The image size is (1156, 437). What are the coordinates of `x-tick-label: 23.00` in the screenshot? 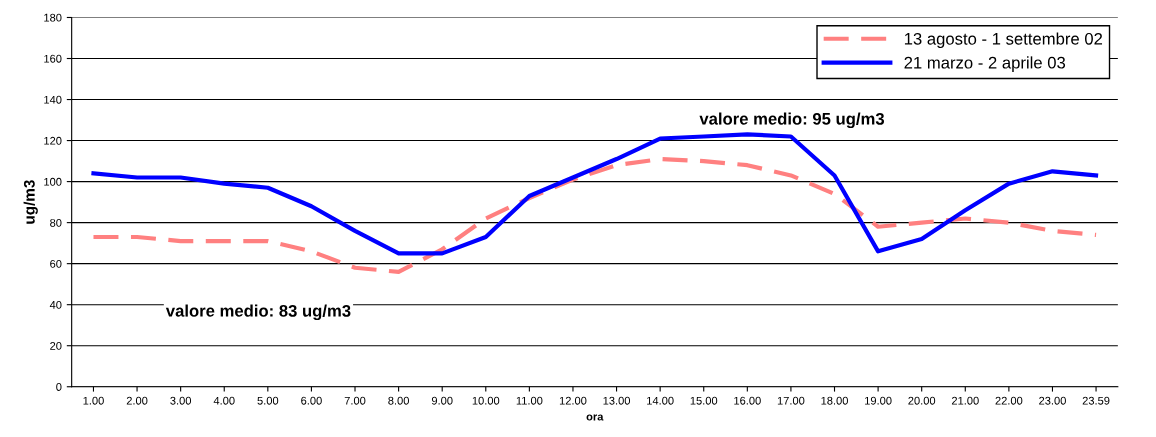 It's located at (1052, 400).